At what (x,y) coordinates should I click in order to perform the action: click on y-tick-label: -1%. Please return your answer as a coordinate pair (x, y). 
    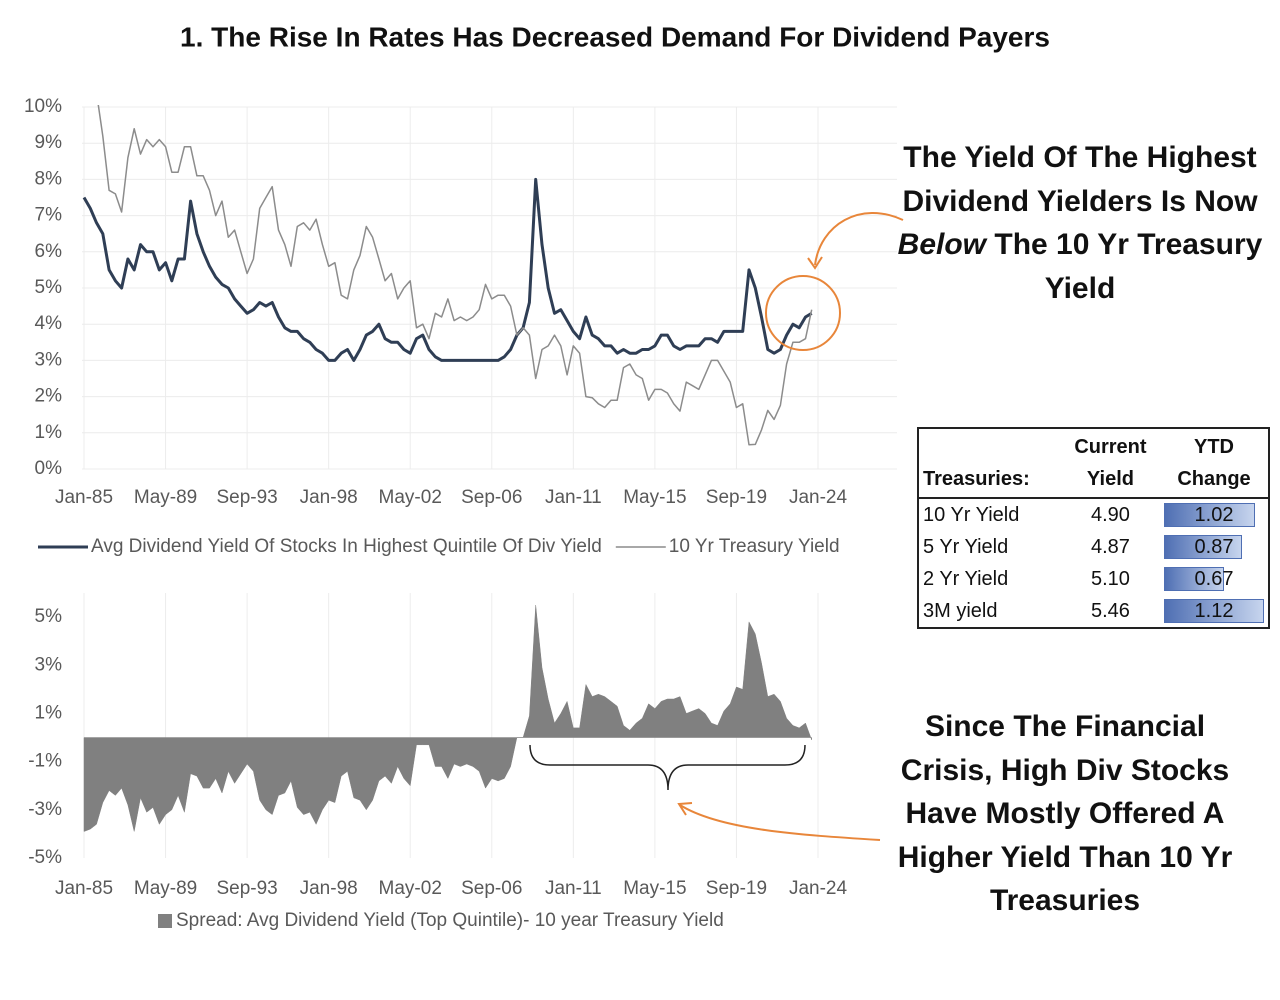
    Looking at the image, I should click on (45, 761).